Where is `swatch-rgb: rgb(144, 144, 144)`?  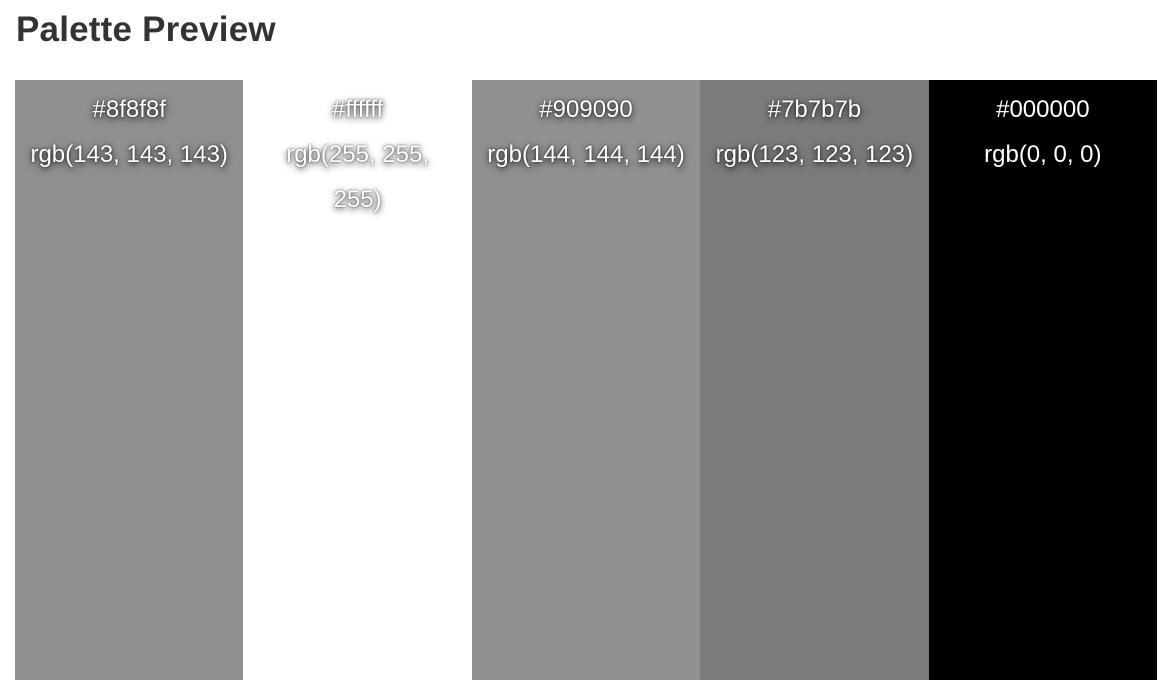
swatch-rgb: rgb(144, 144, 144) is located at coordinates (586, 154).